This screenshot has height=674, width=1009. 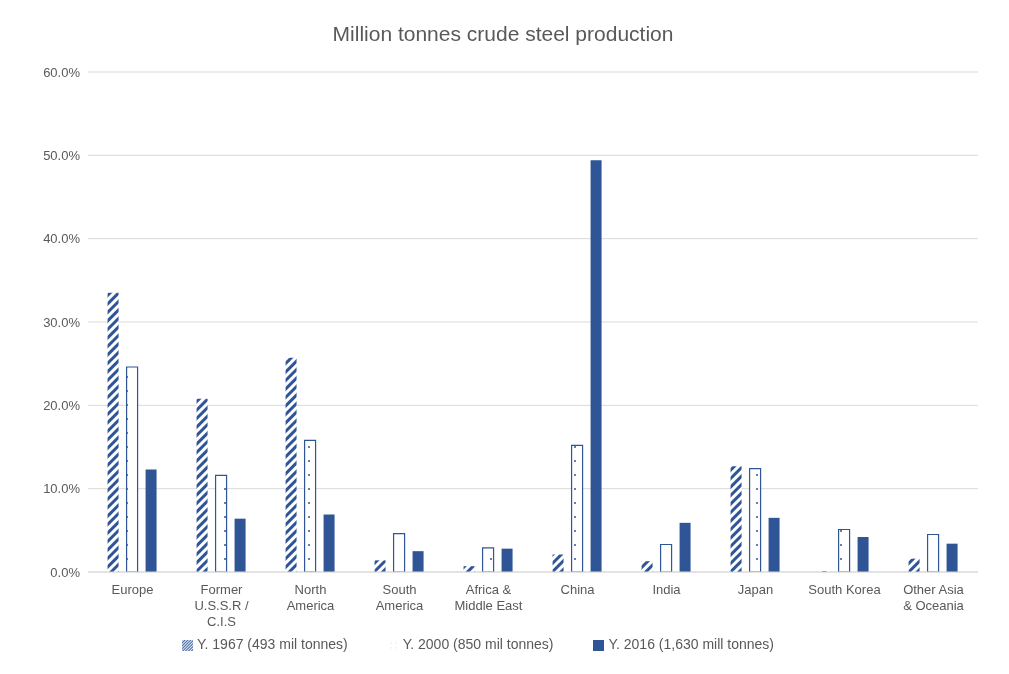 What do you see at coordinates (400, 597) in the screenshot?
I see `x-tick-label: South America` at bounding box center [400, 597].